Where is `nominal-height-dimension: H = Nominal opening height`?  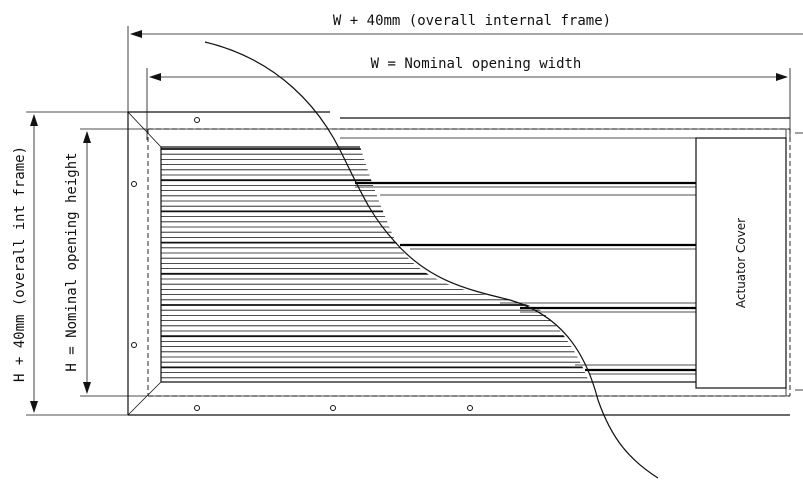 nominal-height-dimension: H = Nominal opening height is located at coordinates (105, 262).